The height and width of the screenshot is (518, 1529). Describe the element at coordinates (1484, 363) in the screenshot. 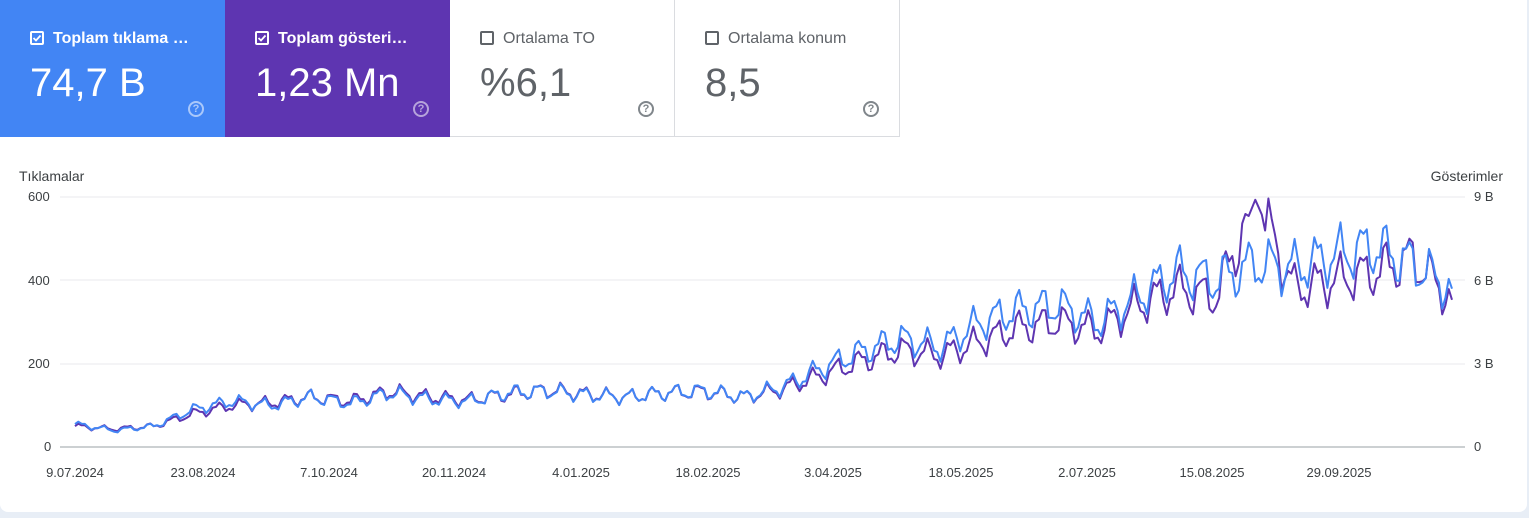

I see `right-tick-label: 3 B` at that location.